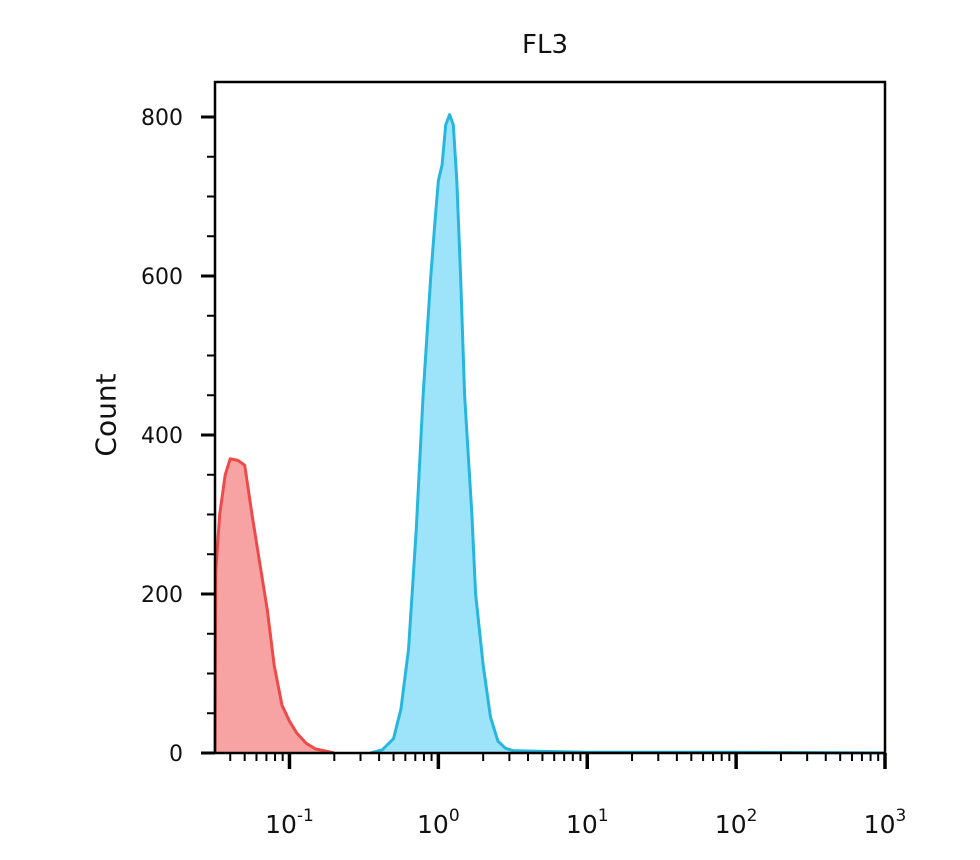 Image resolution: width=980 pixels, height=860 pixels. I want to click on y-tick-label: 800, so click(162, 118).